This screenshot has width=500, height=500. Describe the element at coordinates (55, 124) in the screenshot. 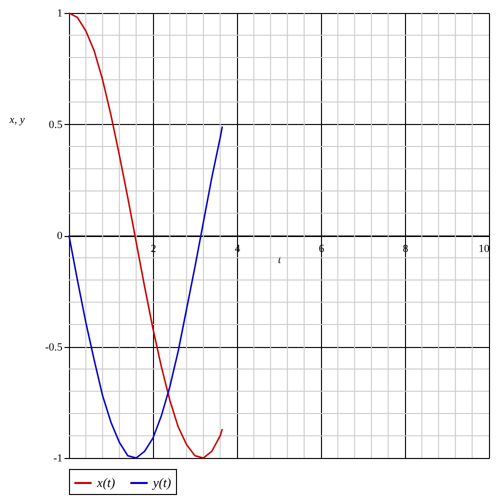

I see `y-tick-label: 0.5` at that location.